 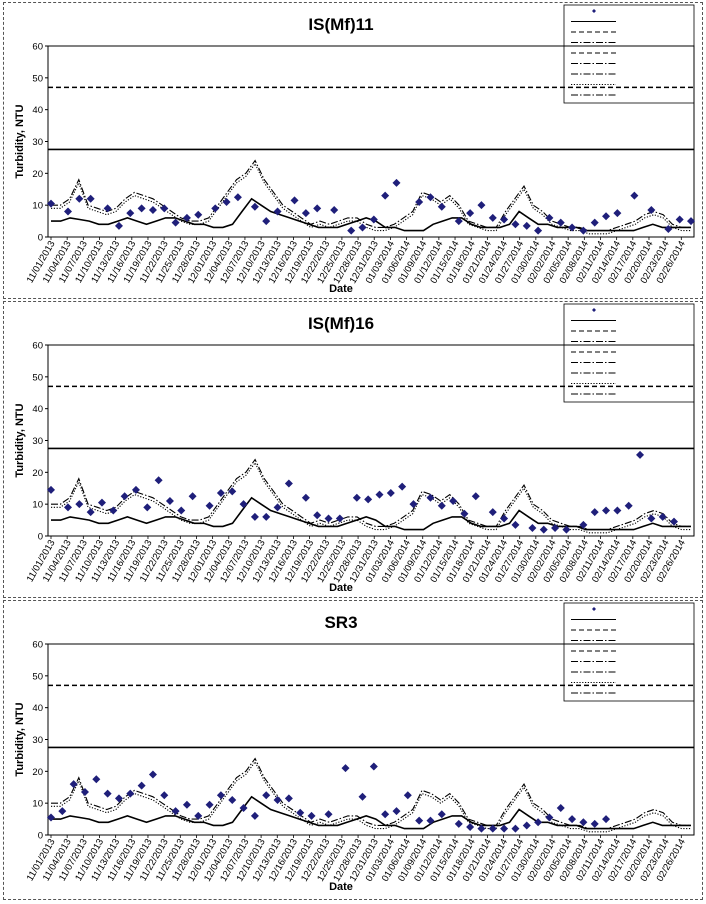 What do you see at coordinates (594, 310) in the screenshot?
I see `legend-swatch` at bounding box center [594, 310].